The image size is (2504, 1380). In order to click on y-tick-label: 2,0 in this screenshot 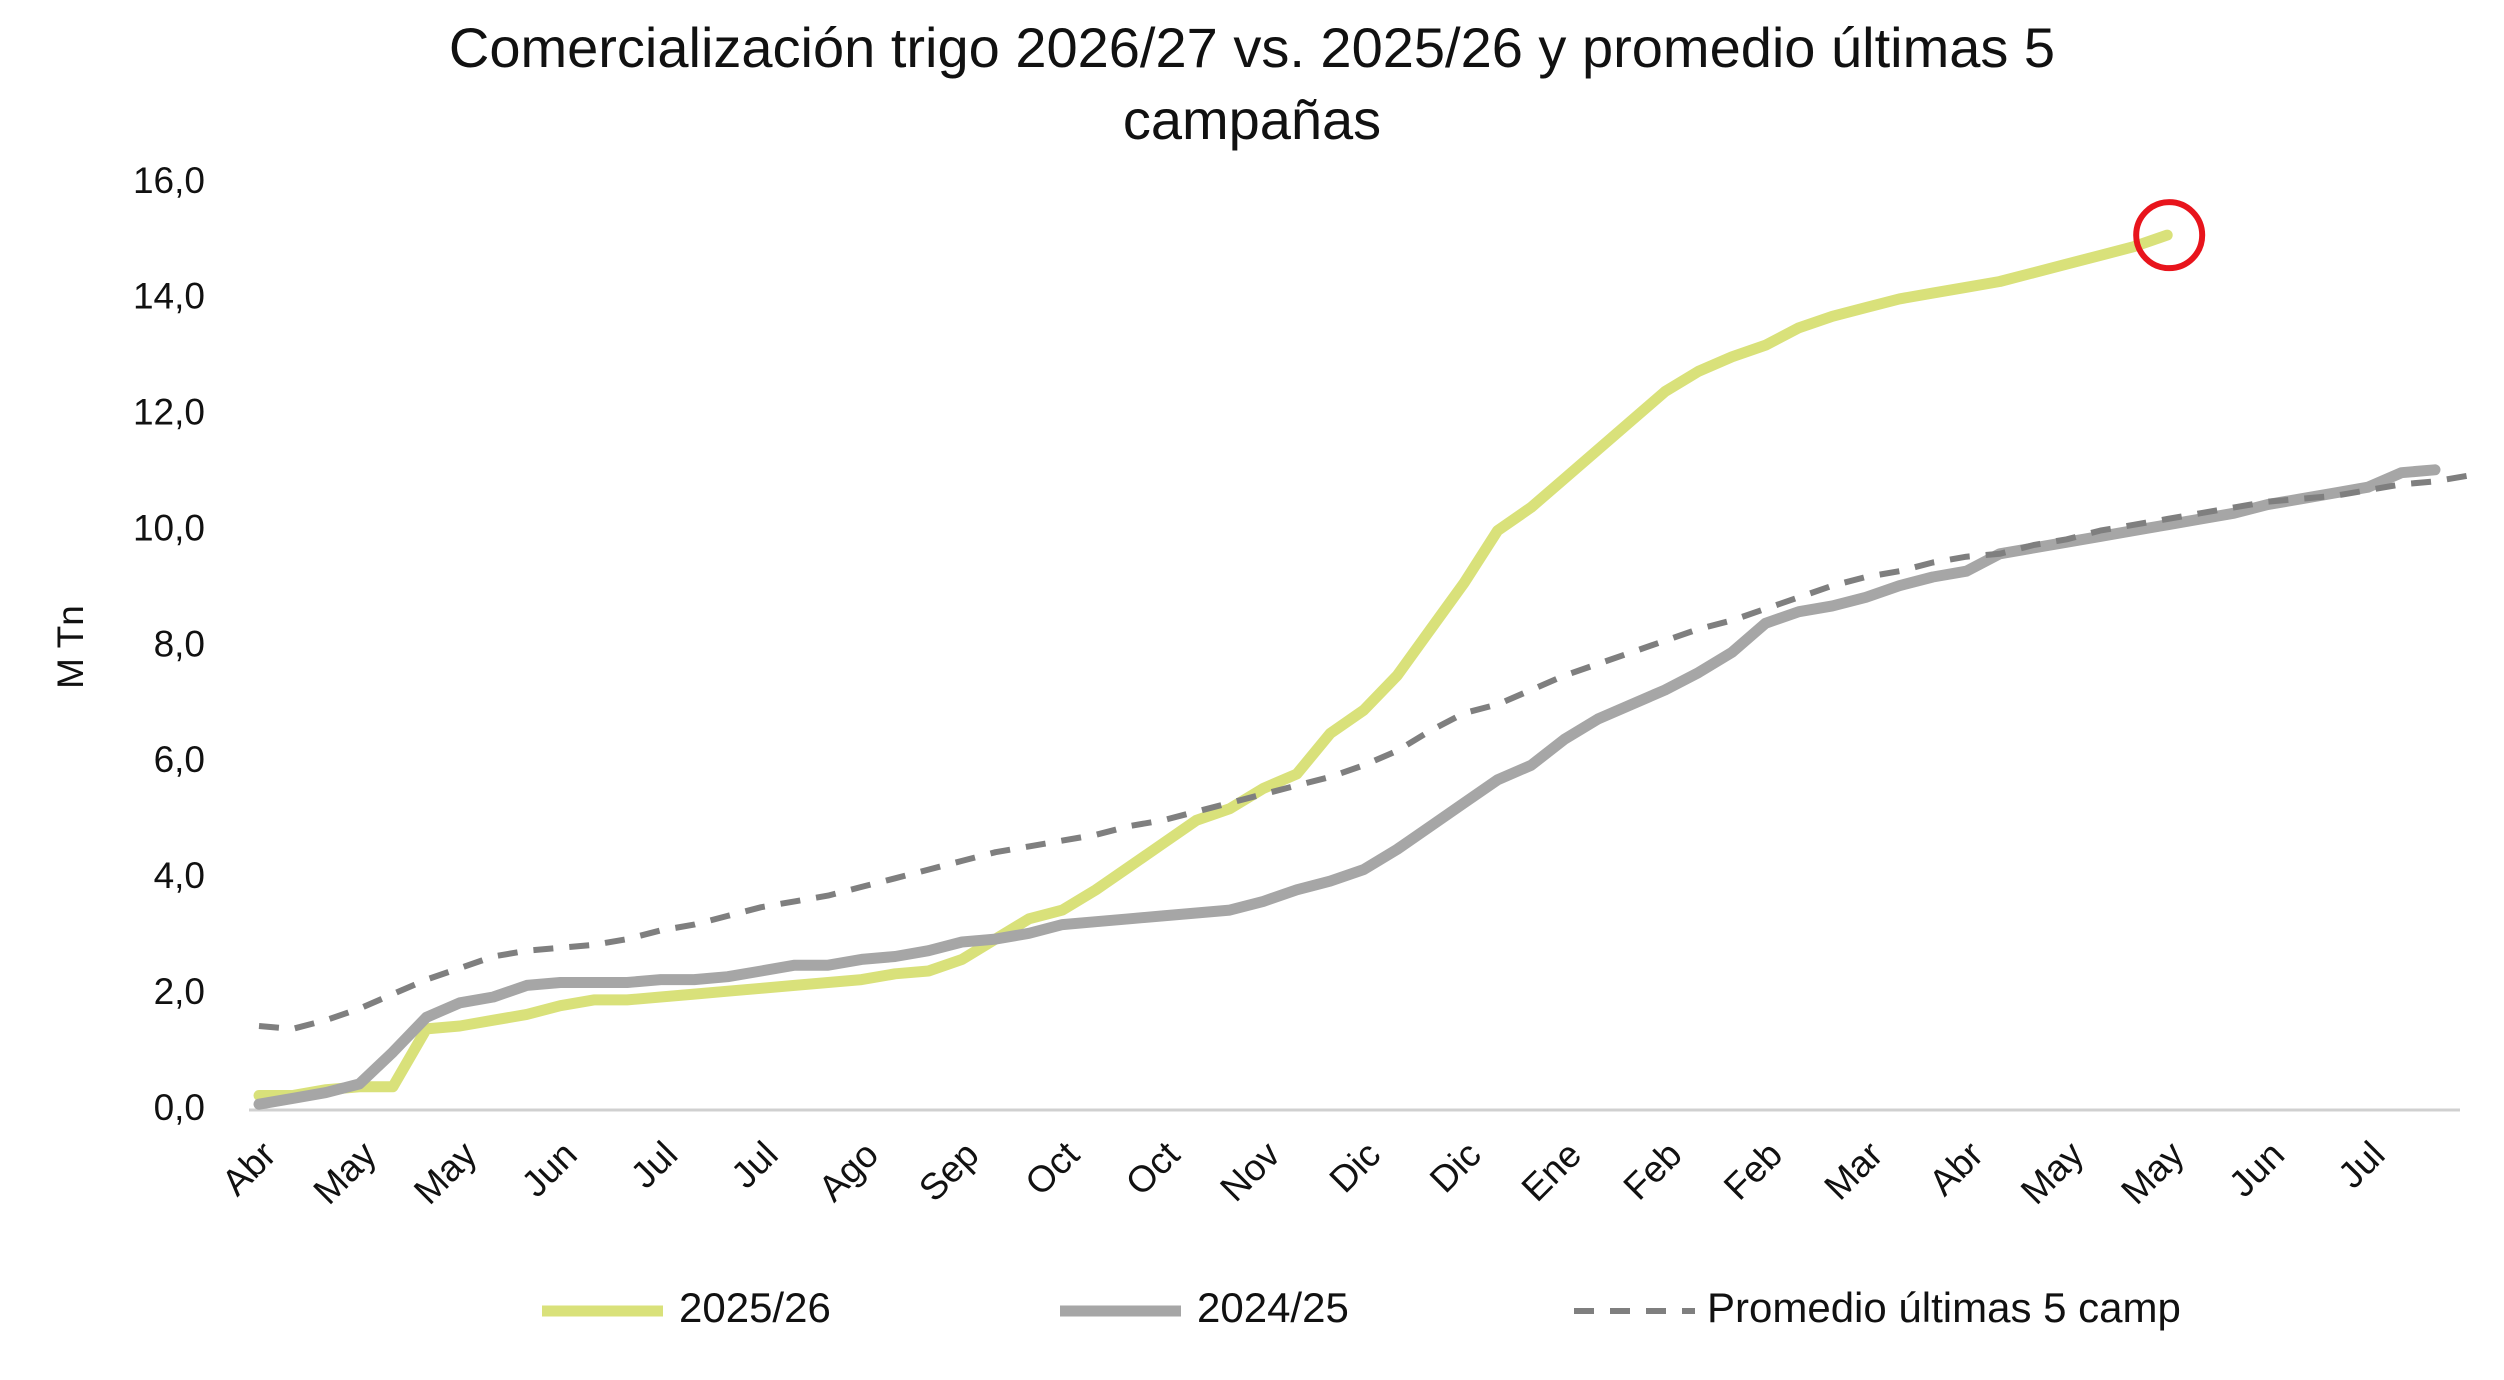, I will do `click(179, 991)`.